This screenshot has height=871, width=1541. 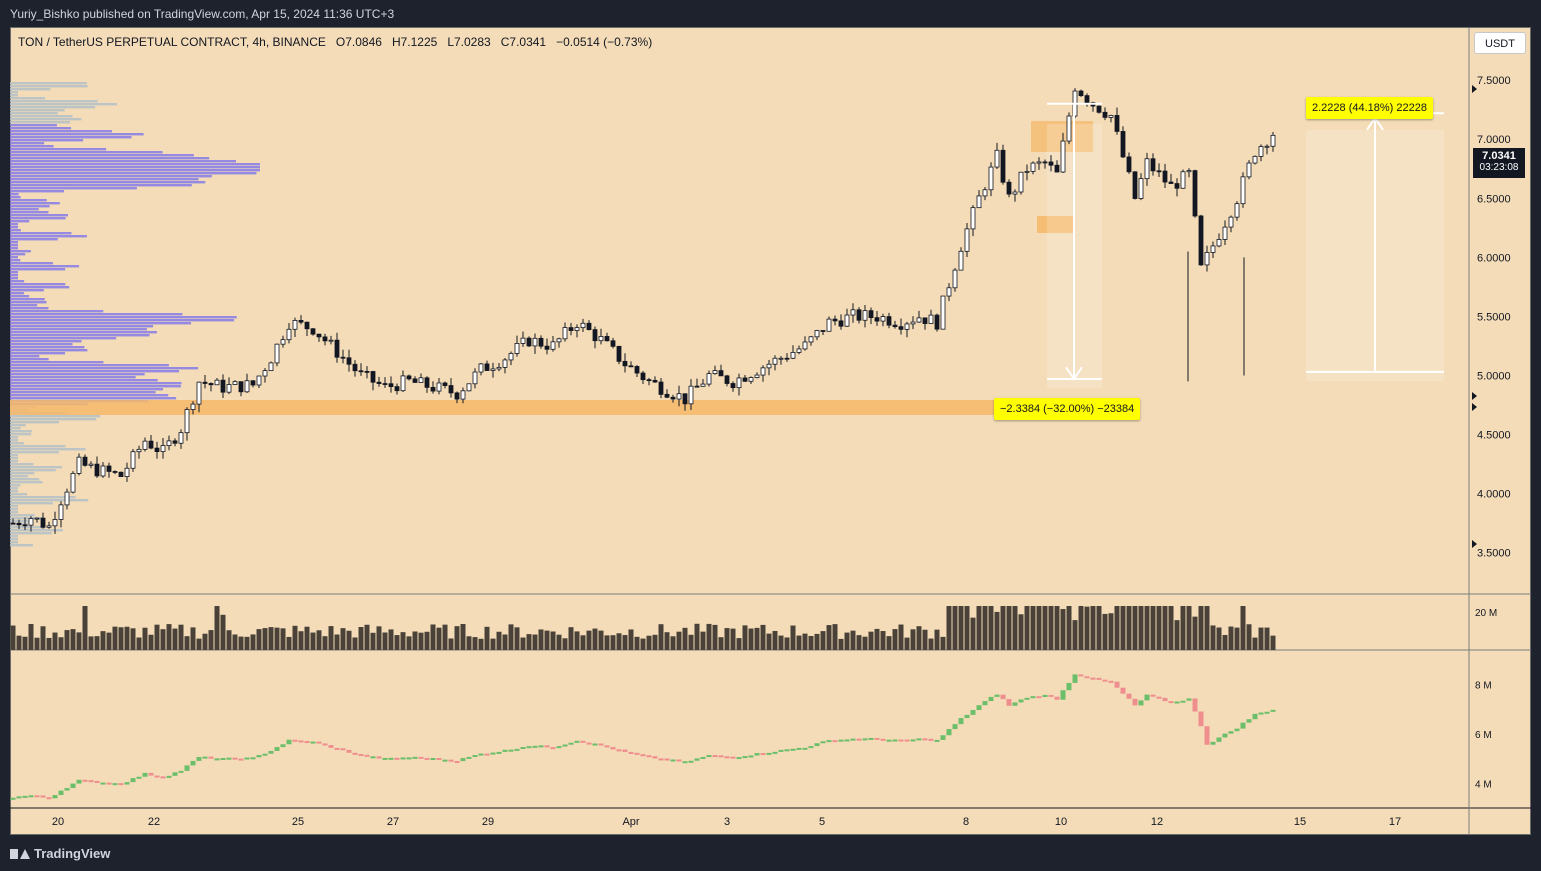 I want to click on arrow-head, so click(x=1074, y=373).